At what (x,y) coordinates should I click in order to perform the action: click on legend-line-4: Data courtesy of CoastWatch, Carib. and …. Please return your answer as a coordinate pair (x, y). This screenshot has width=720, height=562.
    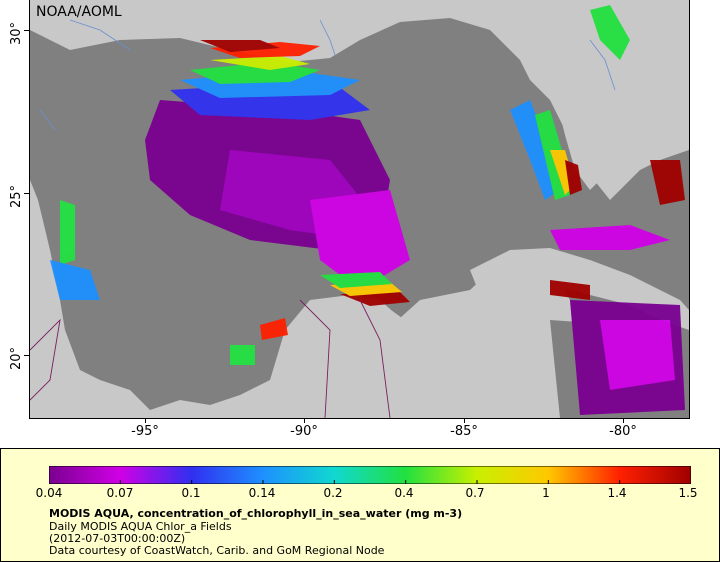
    Looking at the image, I should click on (217, 550).